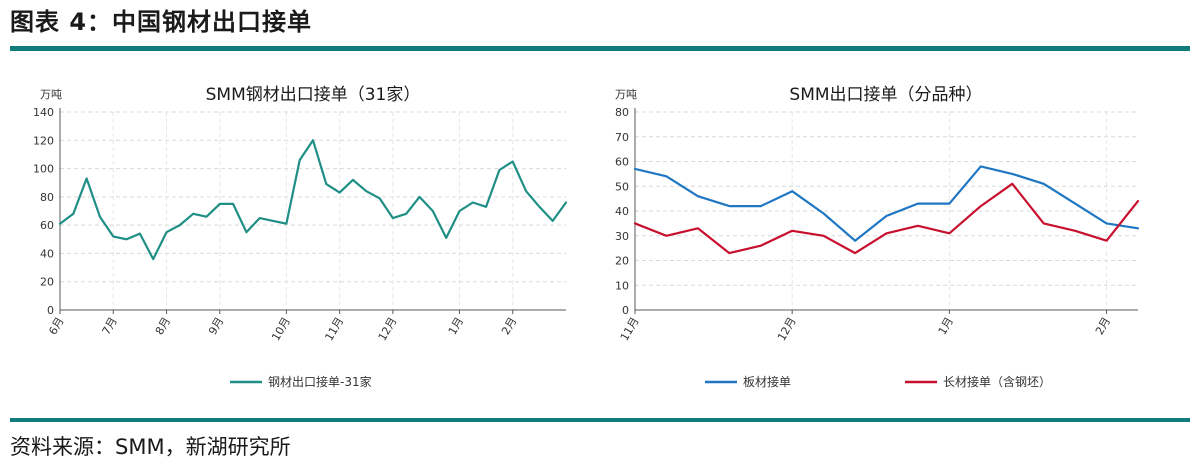 This screenshot has height=471, width=1200. What do you see at coordinates (216, 326) in the screenshot?
I see `x-tick-label: 9月` at bounding box center [216, 326].